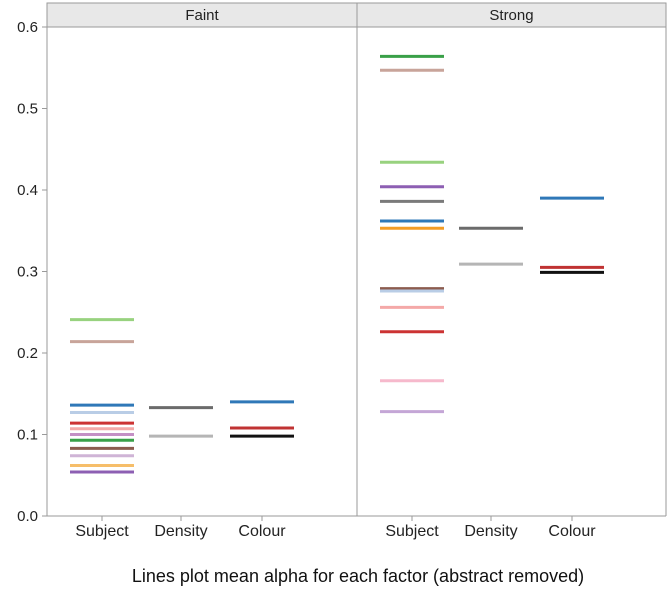 This screenshot has height=591, width=667. I want to click on y-tick-label: 0.4, so click(27, 190).